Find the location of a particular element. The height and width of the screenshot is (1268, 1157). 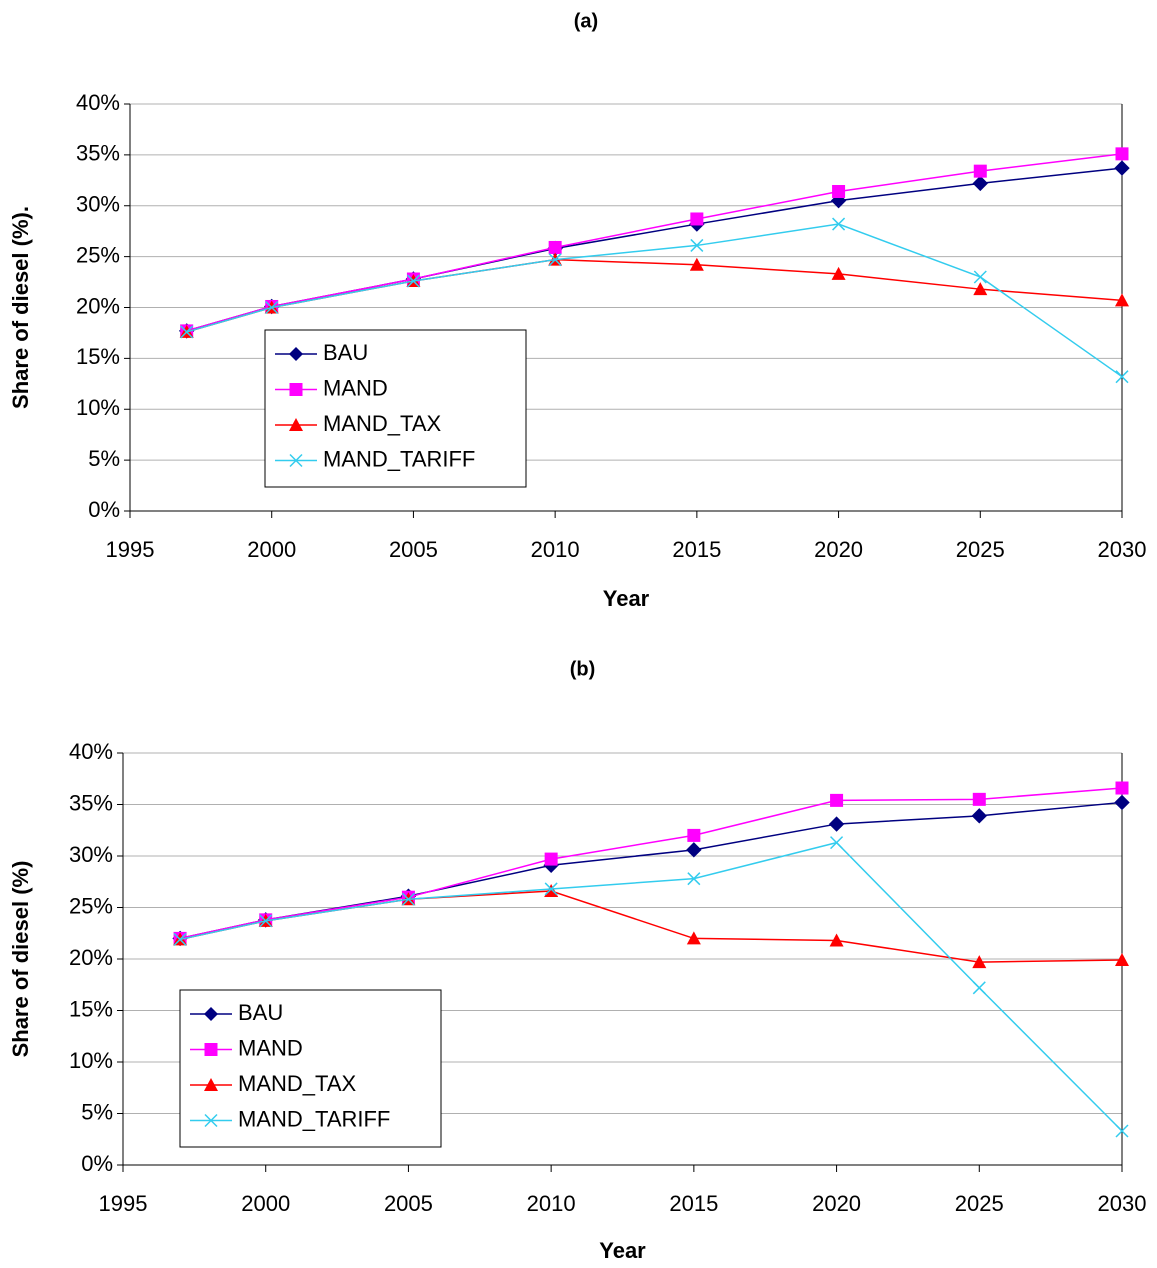

x-axis-label: Year is located at coordinates (626, 598).